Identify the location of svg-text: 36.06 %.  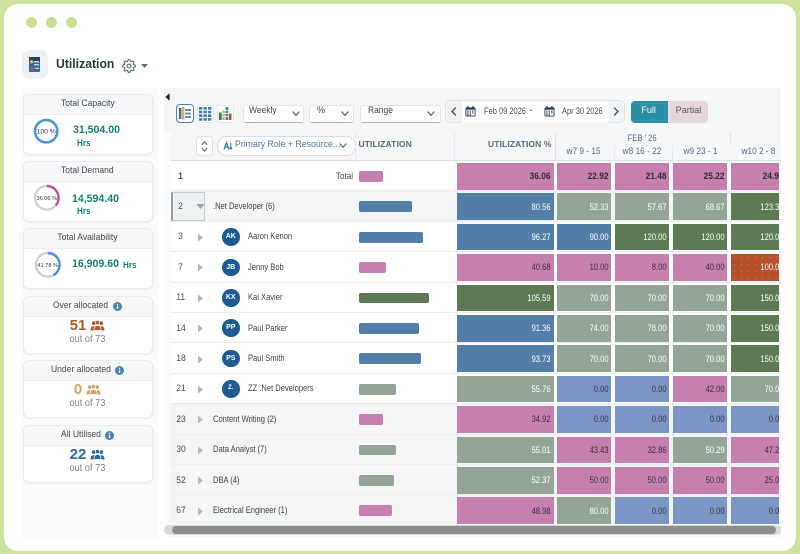
(47, 199).